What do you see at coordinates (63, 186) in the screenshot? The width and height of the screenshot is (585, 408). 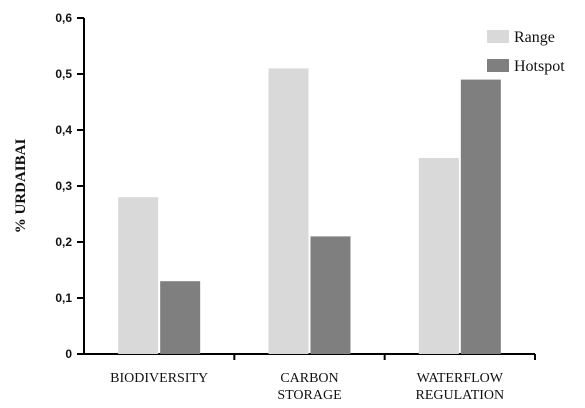 I see `y-tick-label: 0,3` at bounding box center [63, 186].